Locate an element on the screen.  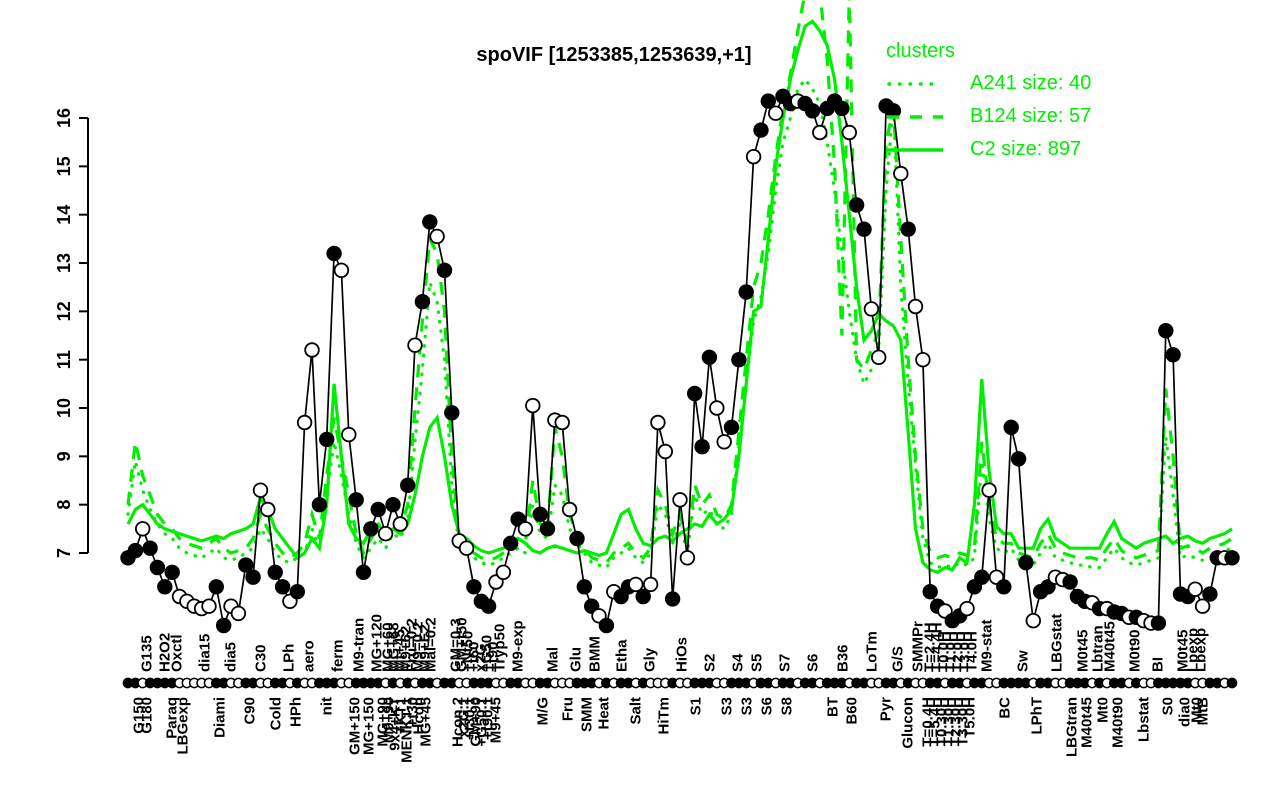
condition-label: T=5.4H is located at coordinates (935, 722).